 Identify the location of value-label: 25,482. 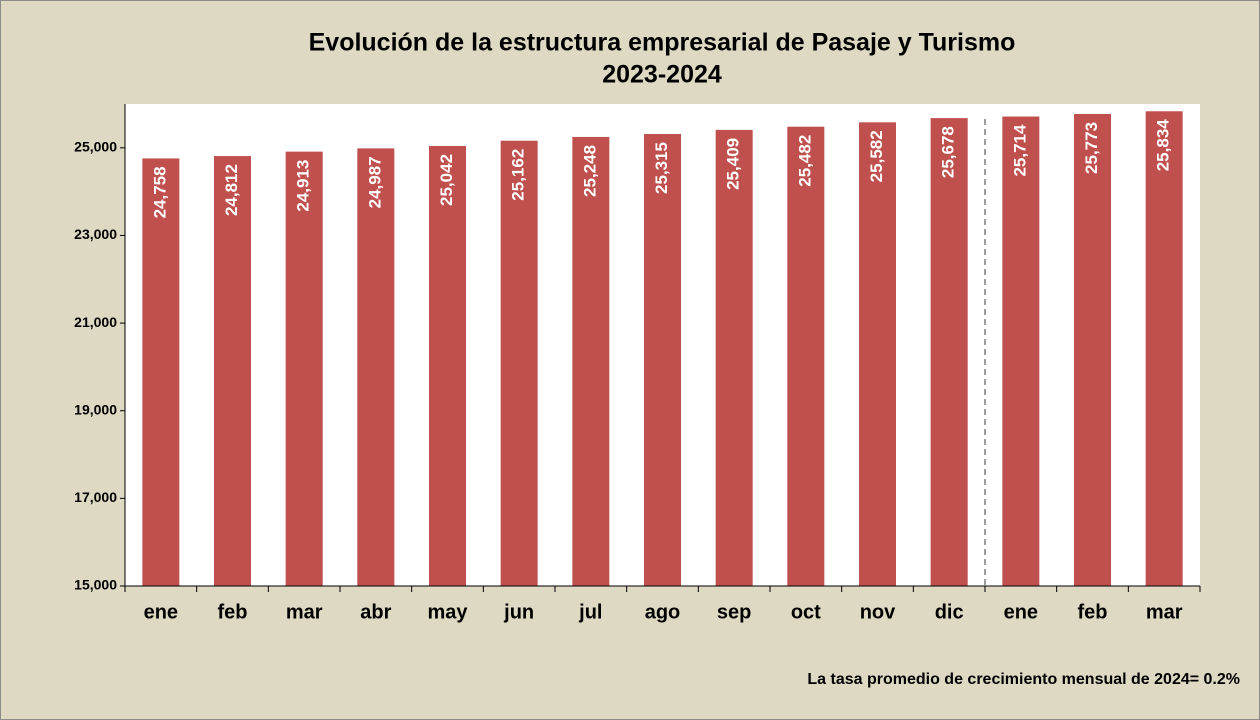
(804, 161).